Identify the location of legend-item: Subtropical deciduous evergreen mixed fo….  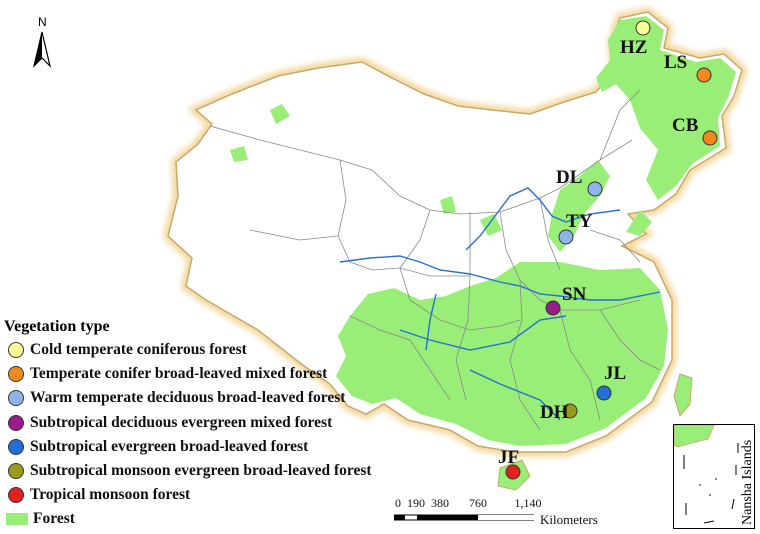
(214, 423).